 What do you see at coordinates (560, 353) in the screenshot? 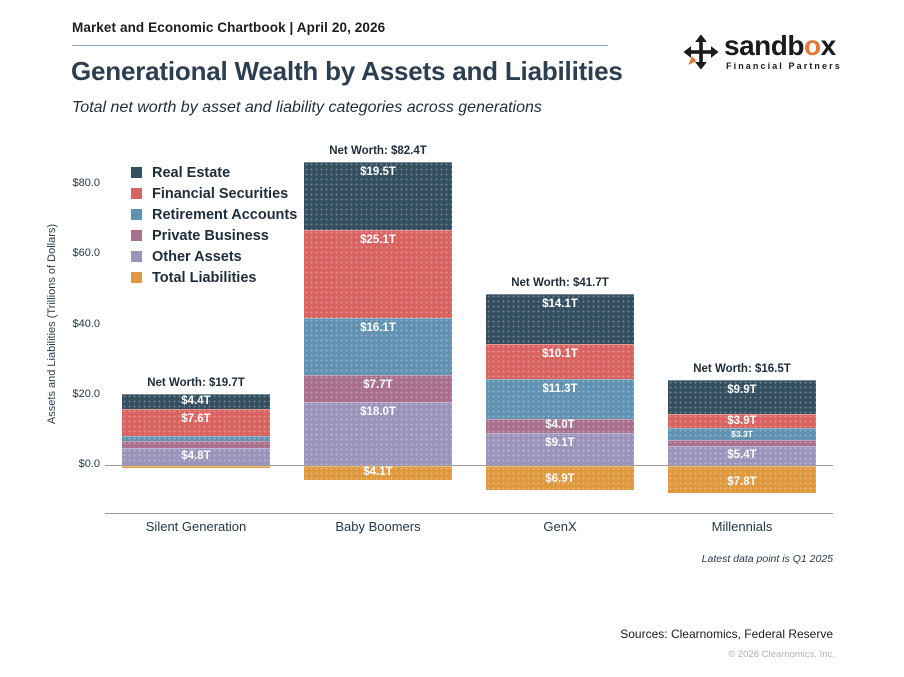
I see `bar-segment-value: $10.1T` at bounding box center [560, 353].